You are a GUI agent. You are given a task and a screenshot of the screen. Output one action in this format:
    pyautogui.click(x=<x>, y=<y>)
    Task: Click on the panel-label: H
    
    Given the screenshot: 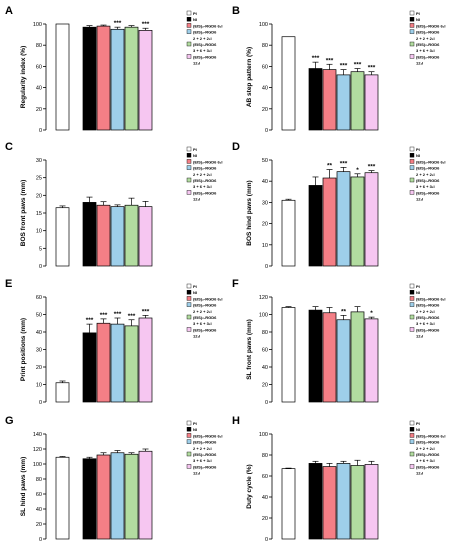 What is the action you would take?
    pyautogui.click(x=236, y=421)
    